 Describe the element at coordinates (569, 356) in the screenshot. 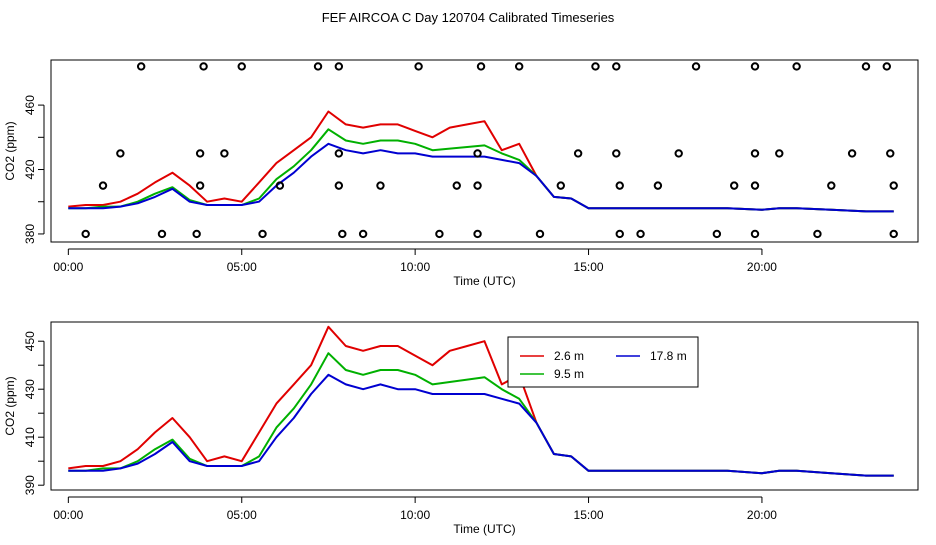

I see `legend-label: 2.6 m` at that location.